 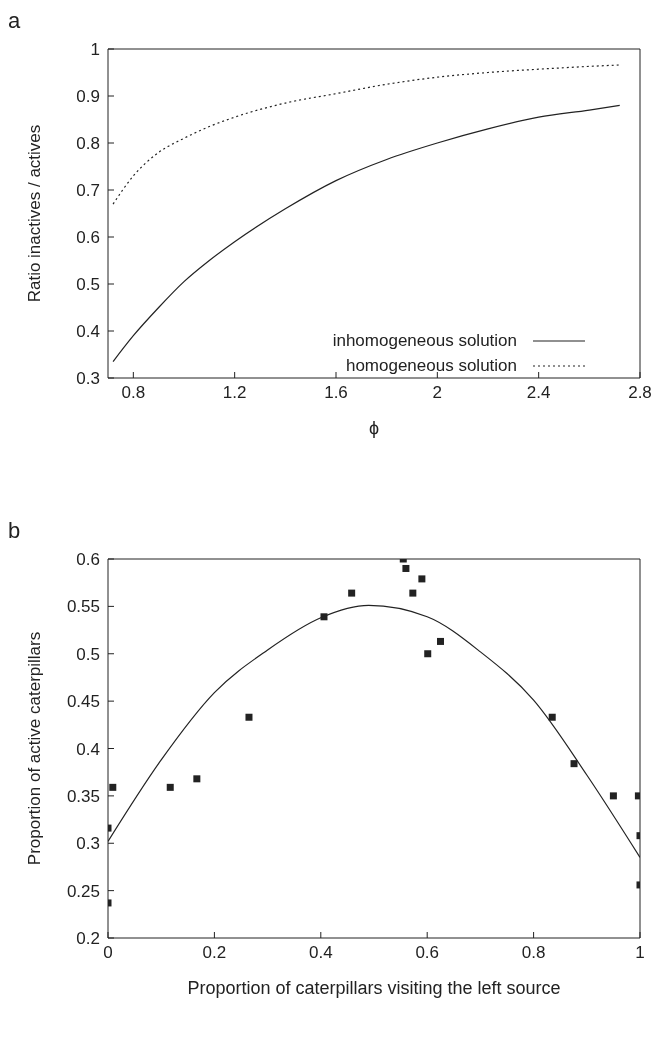 I want to click on x-tick-label: 2.4, so click(x=538, y=393).